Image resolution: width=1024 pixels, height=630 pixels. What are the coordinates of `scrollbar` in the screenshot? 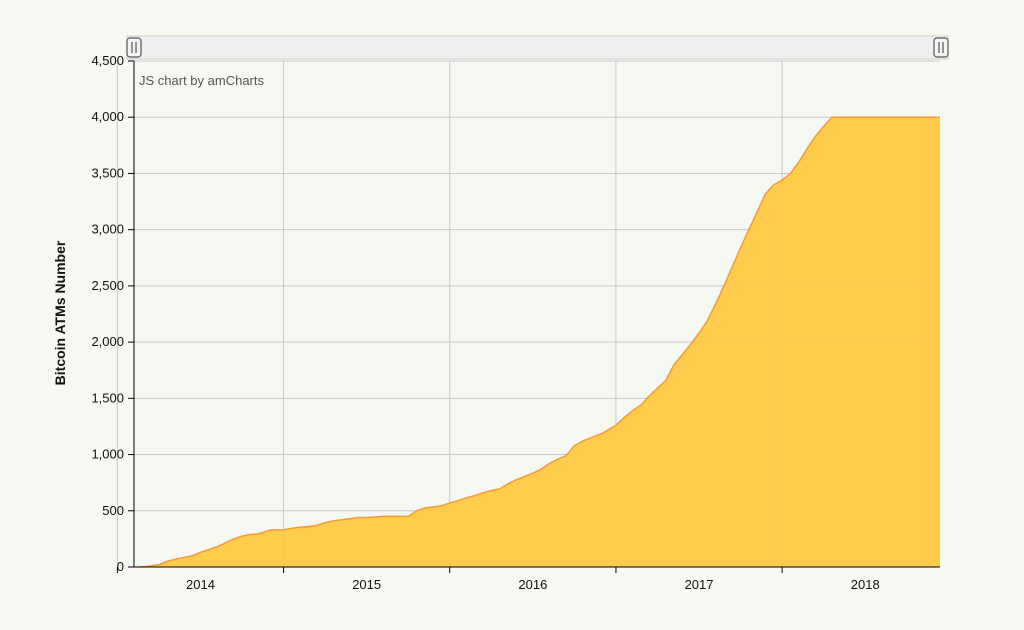 It's located at (537, 47).